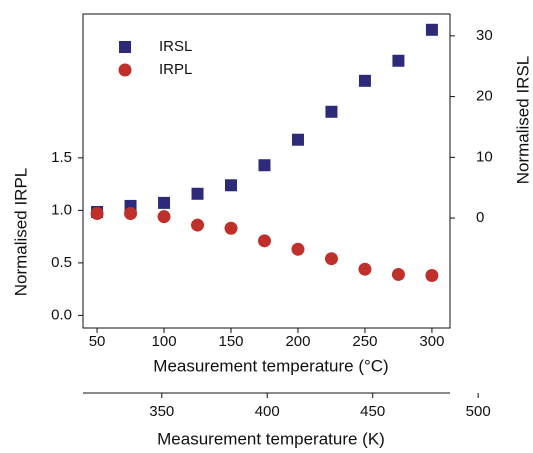 This screenshot has width=533, height=453. Describe the element at coordinates (484, 156) in the screenshot. I see `y2-tick-label: 10` at that location.